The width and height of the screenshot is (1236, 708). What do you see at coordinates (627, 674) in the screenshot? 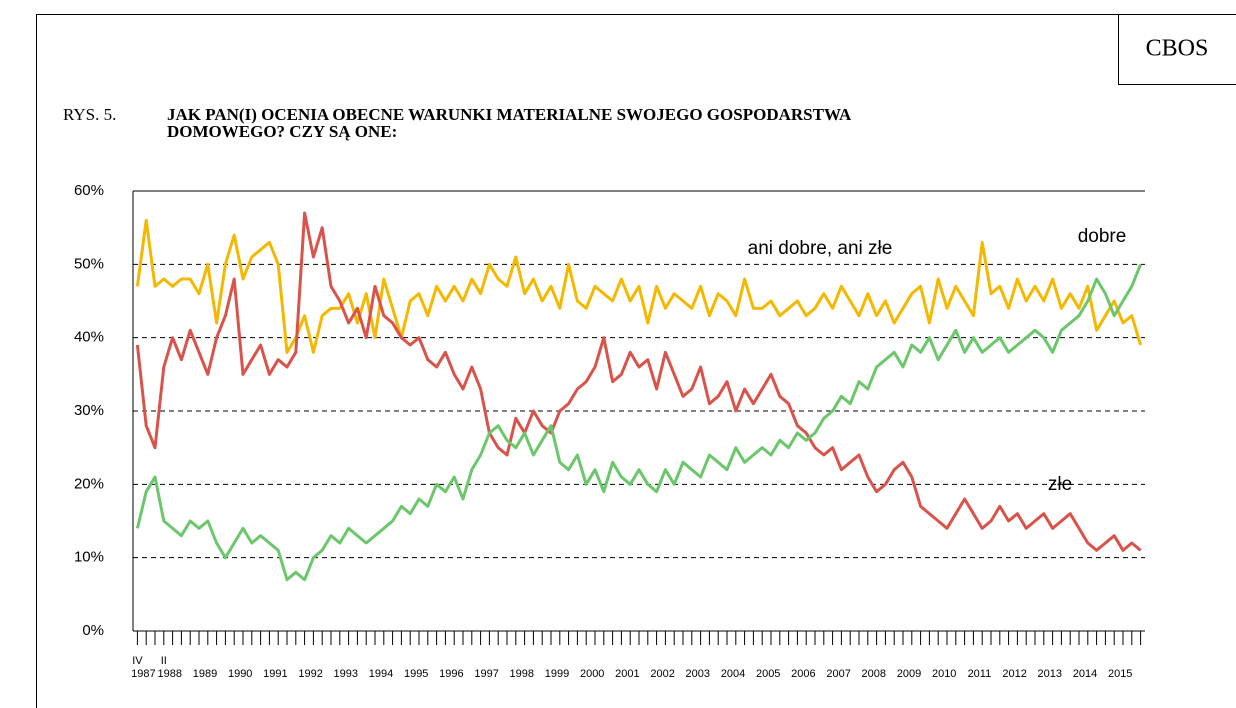
I see `x-tick-label: 2001` at bounding box center [627, 674].